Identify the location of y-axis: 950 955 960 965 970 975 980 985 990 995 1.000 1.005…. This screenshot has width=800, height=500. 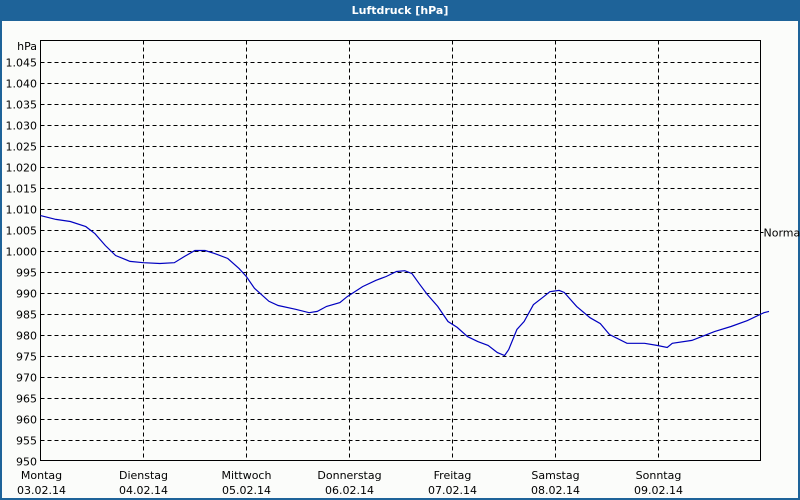
(22, 254).